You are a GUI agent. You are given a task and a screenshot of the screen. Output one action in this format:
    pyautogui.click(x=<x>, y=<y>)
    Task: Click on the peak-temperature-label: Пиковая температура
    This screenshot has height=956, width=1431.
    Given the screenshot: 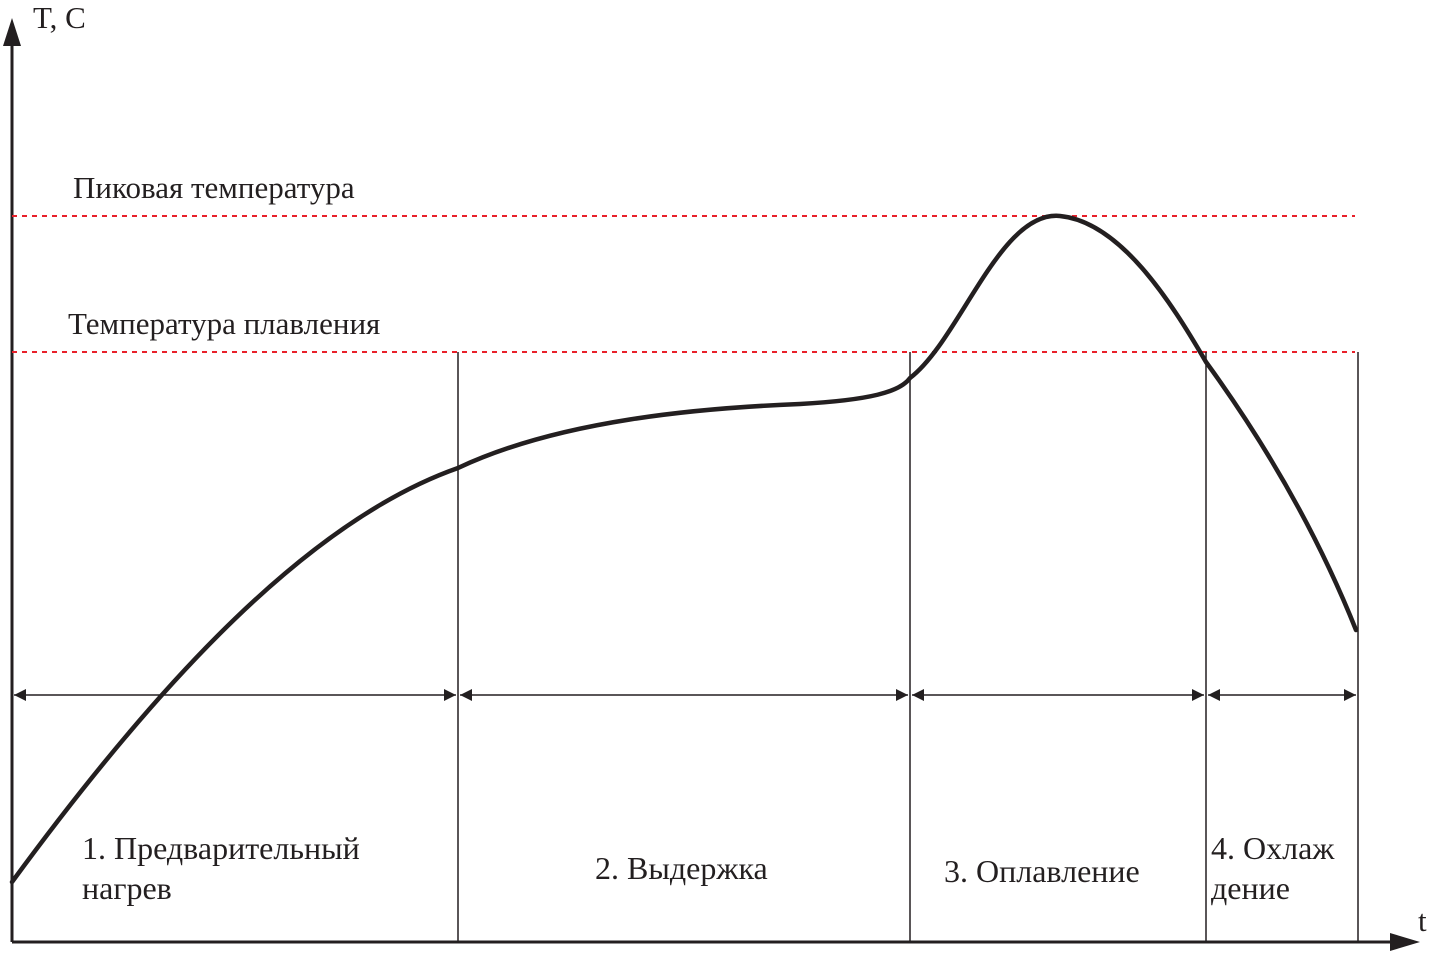 What is the action you would take?
    pyautogui.click(x=214, y=187)
    